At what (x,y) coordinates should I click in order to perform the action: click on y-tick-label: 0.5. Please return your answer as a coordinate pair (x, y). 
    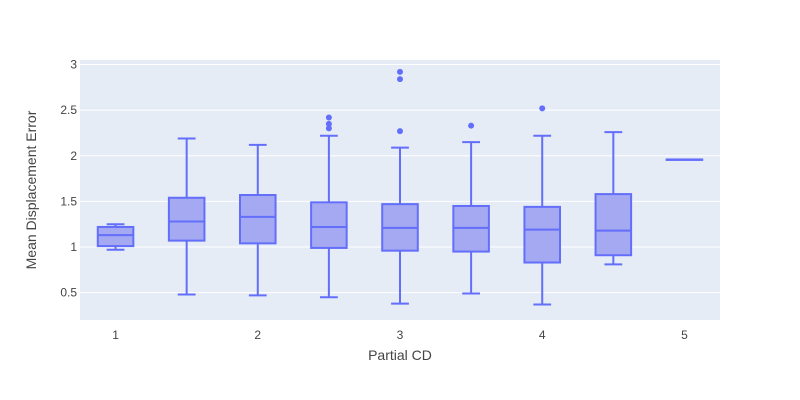
    Looking at the image, I should click on (68, 293).